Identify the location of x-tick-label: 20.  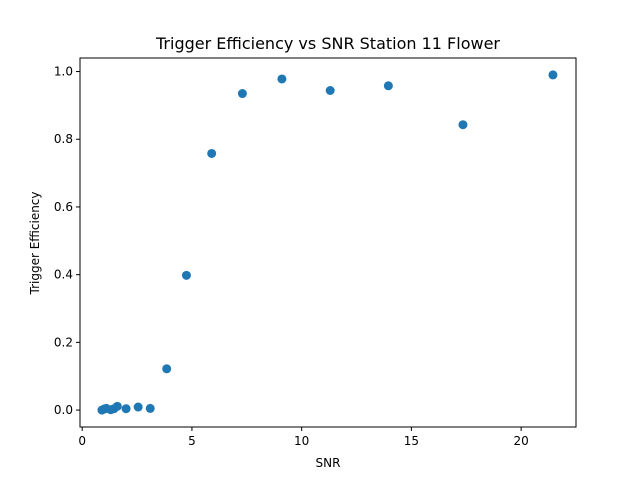
(520, 441).